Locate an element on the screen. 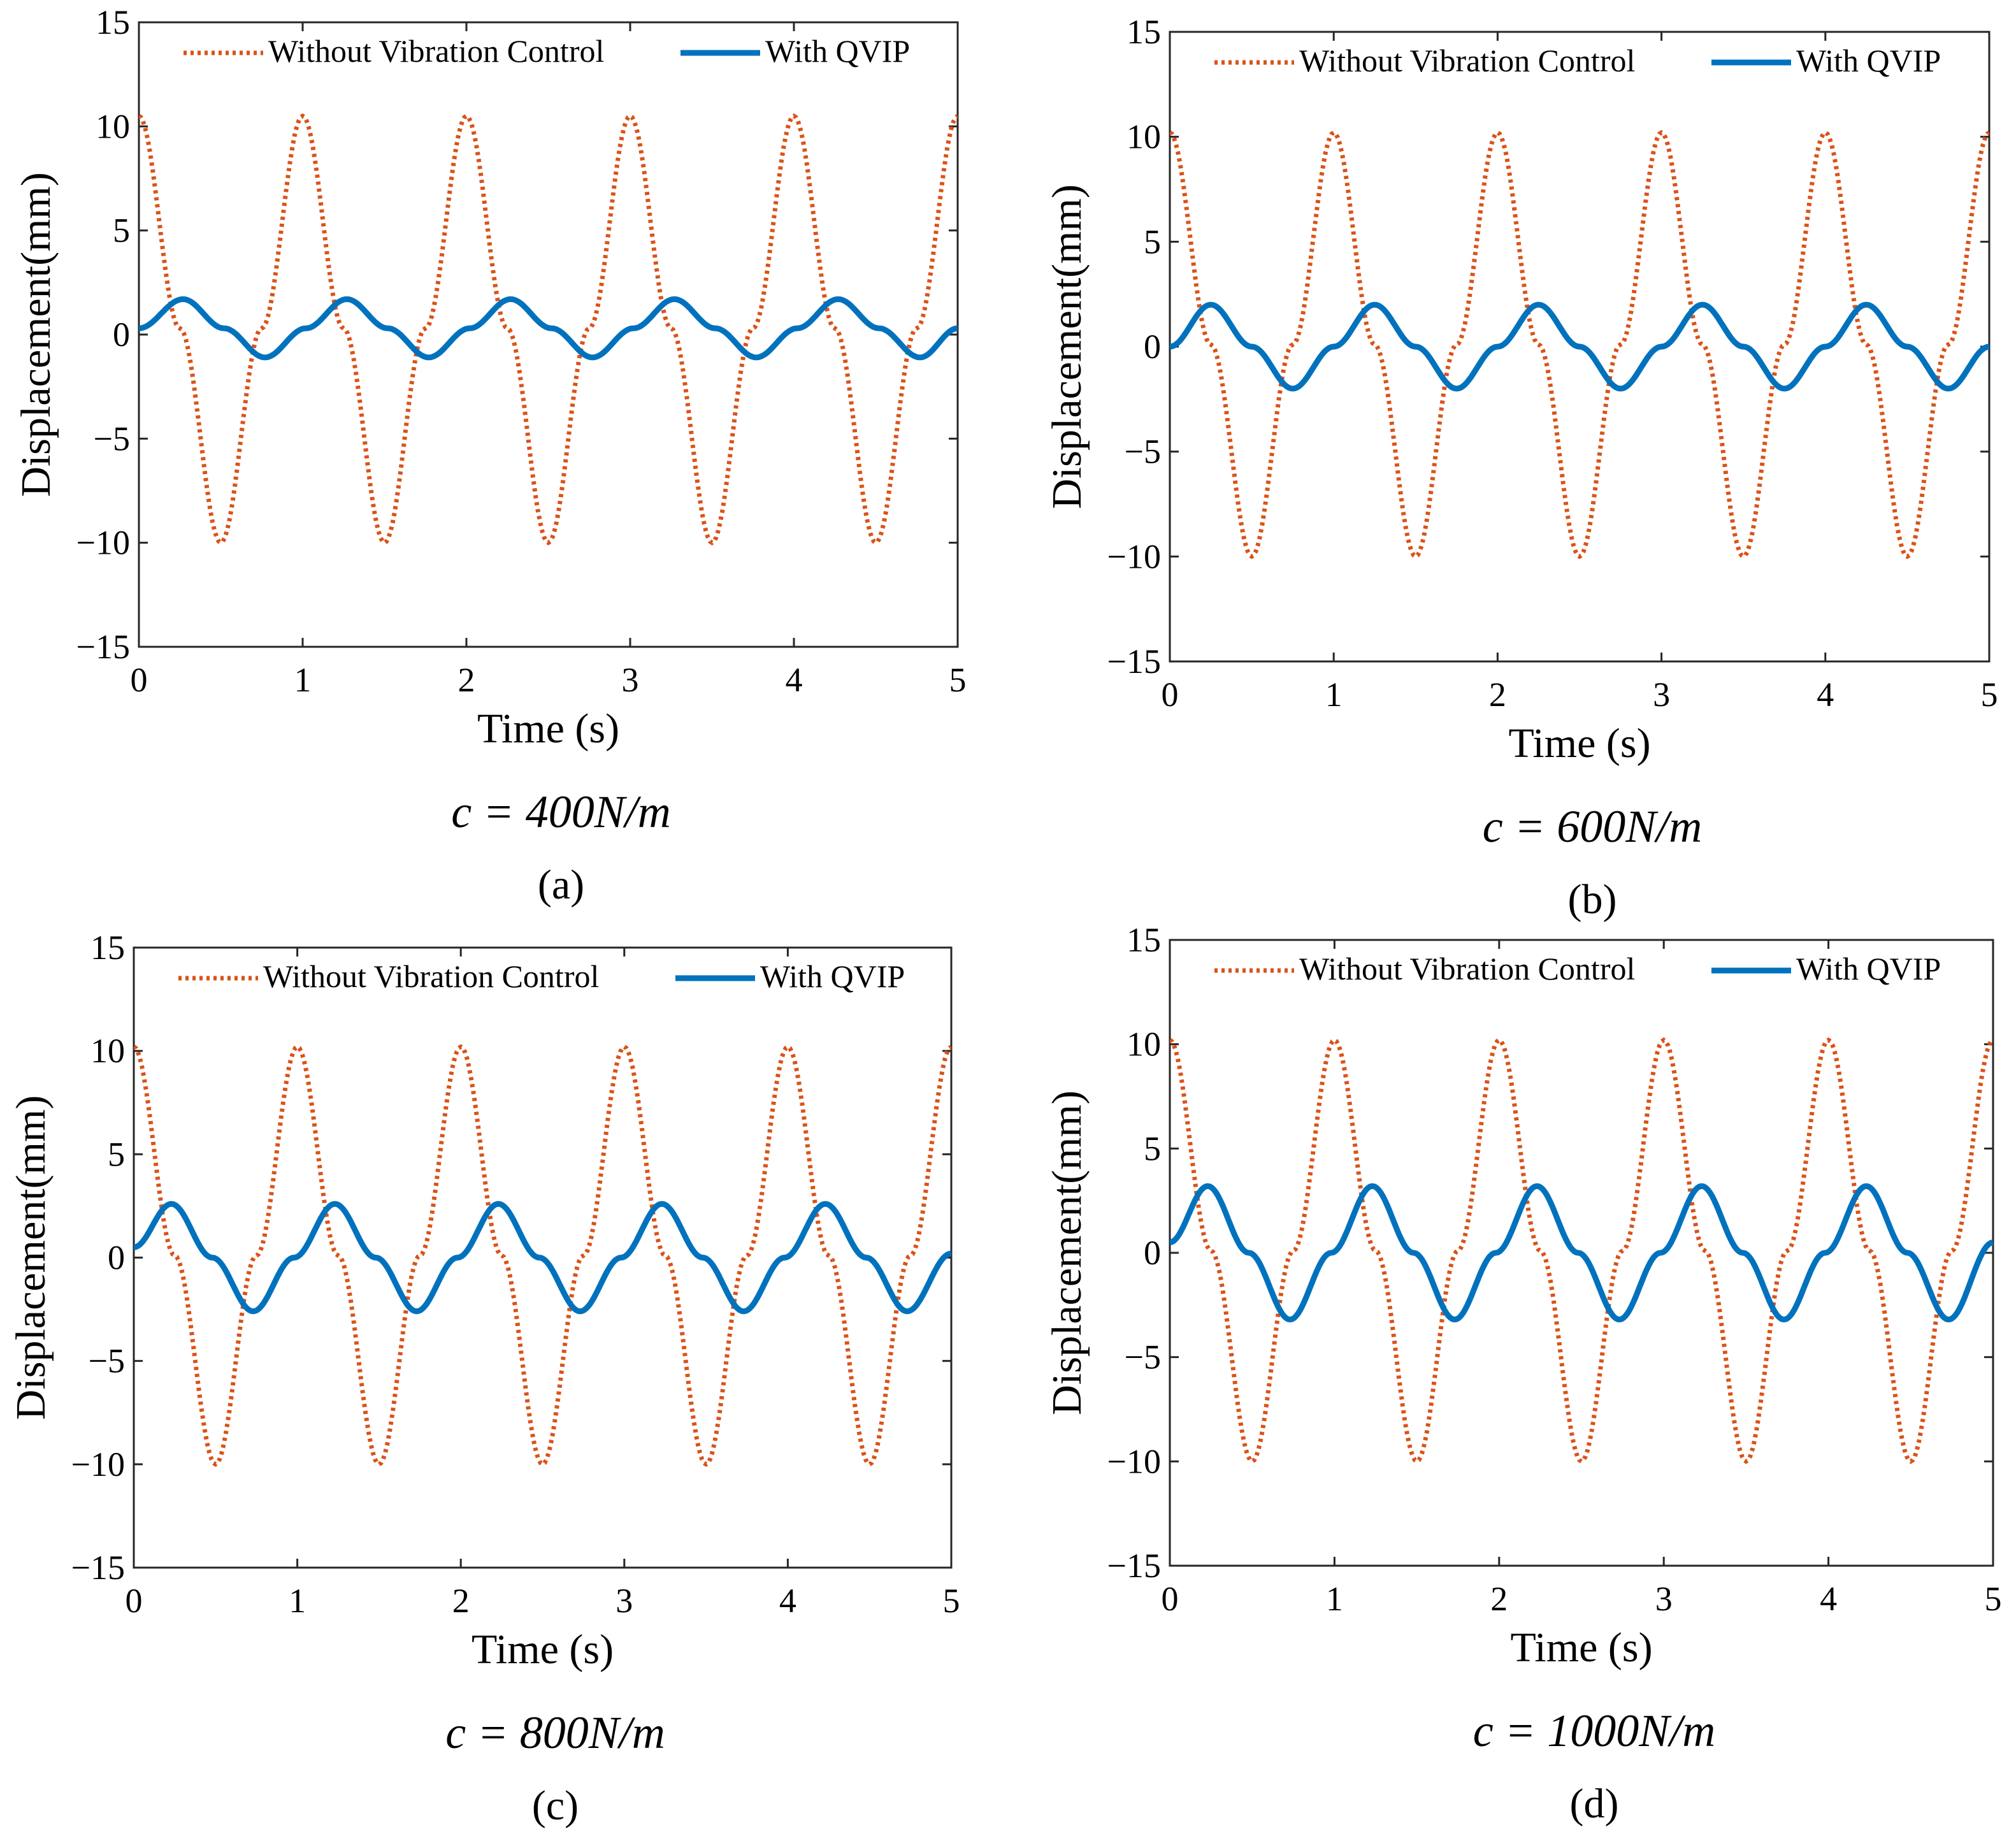 The width and height of the screenshot is (2016, 1841). plot-frame is located at coordinates (548, 335).